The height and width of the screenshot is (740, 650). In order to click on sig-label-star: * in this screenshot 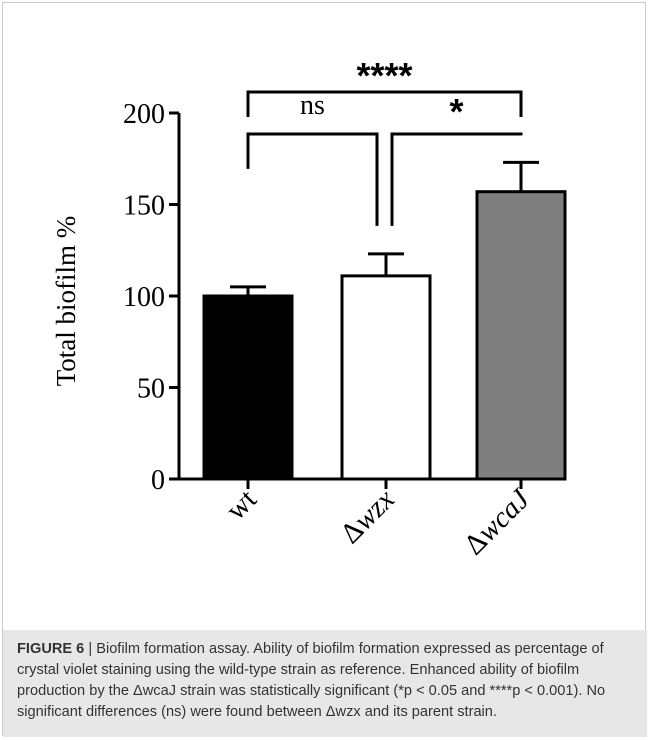, I will do `click(456, 111)`.